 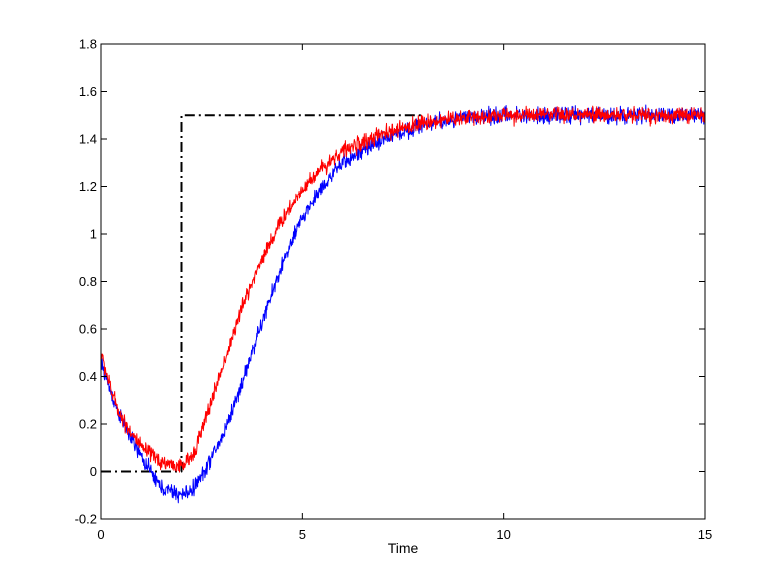 I want to click on y-tick-label: 0.8, so click(x=88, y=281).